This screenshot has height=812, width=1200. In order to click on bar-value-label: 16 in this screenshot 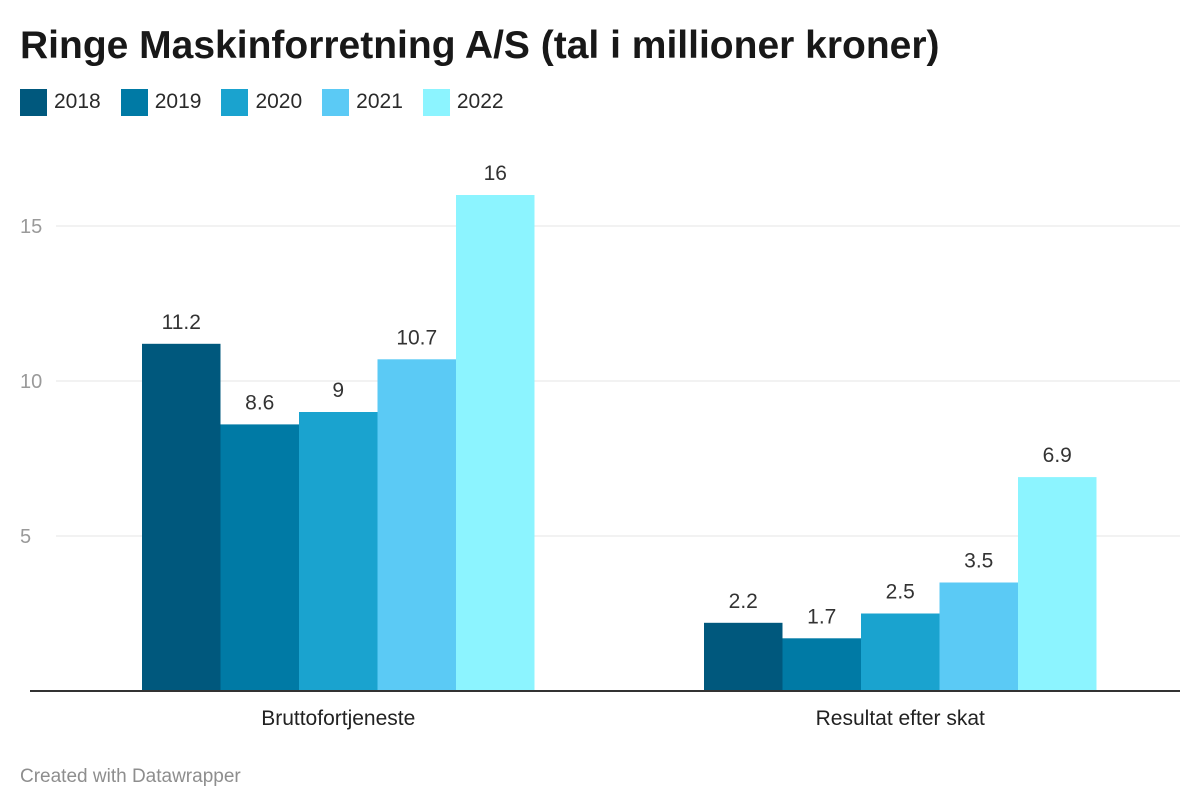, I will do `click(495, 173)`.